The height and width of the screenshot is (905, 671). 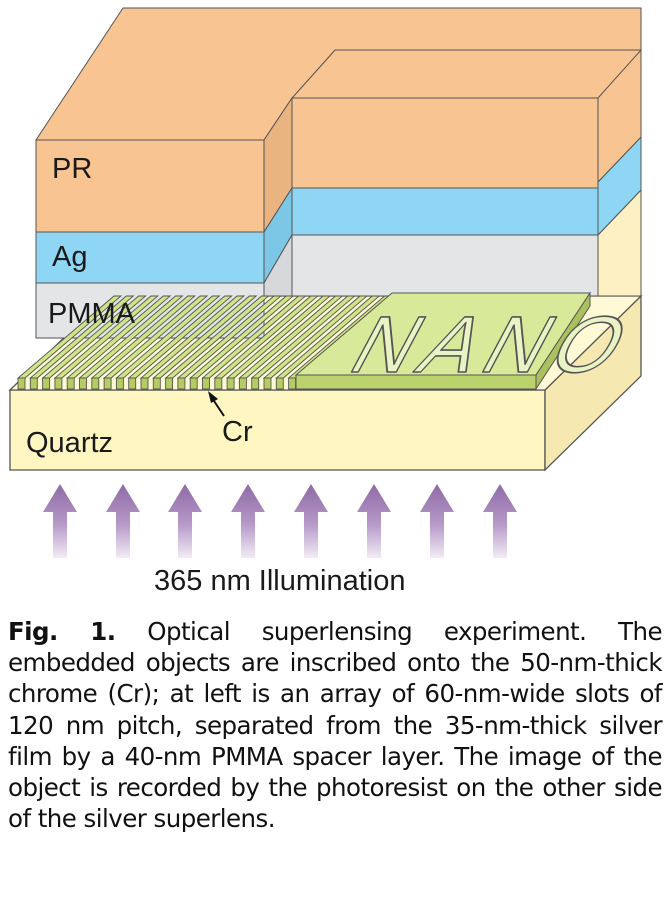 I want to click on quartz-label: Quartz, so click(x=69, y=443).